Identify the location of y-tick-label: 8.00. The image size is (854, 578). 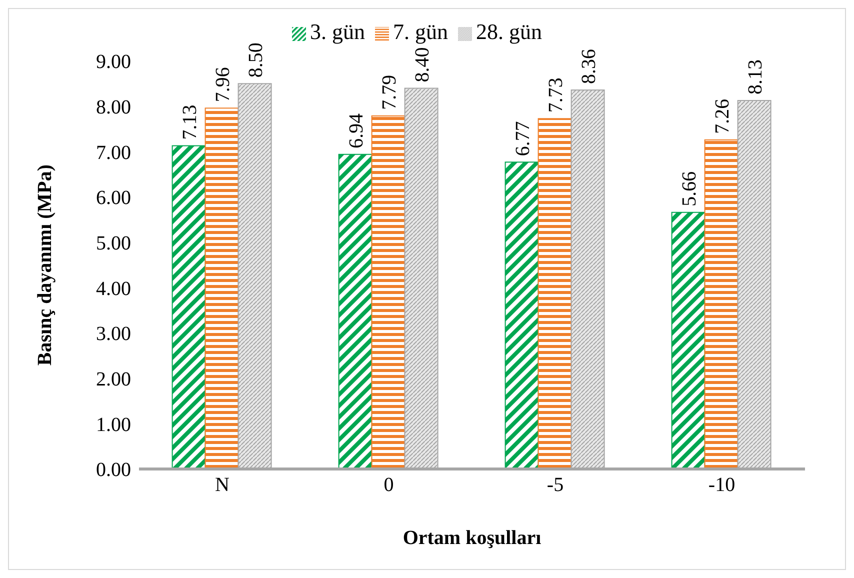
(113, 107).